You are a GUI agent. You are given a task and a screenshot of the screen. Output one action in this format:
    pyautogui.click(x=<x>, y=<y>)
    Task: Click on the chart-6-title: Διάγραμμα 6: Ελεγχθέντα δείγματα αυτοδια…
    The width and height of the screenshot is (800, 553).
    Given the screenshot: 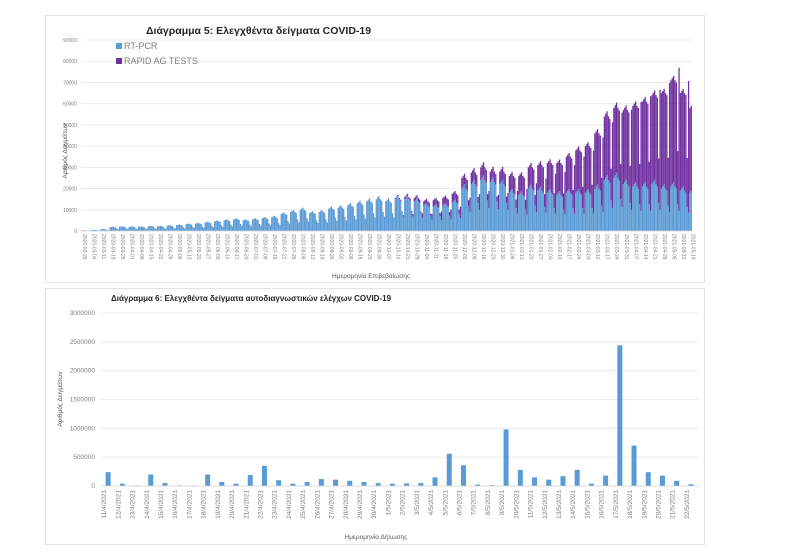 What is the action you would take?
    pyautogui.click(x=251, y=298)
    